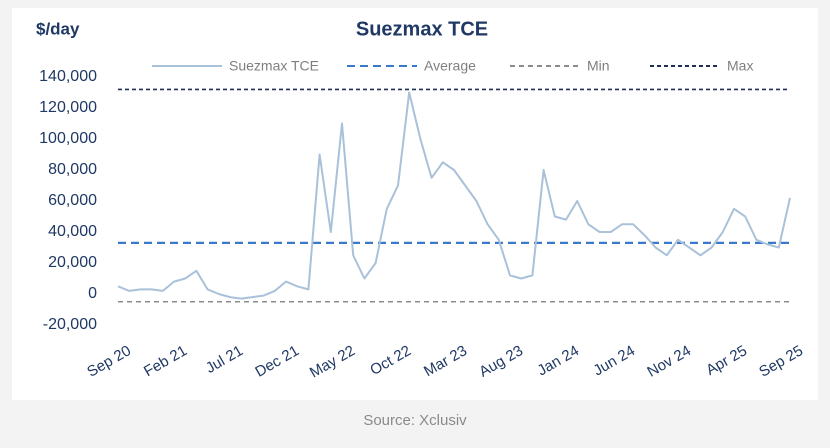 This screenshot has width=830, height=448. What do you see at coordinates (740, 66) in the screenshot?
I see `legend-label: Max` at bounding box center [740, 66].